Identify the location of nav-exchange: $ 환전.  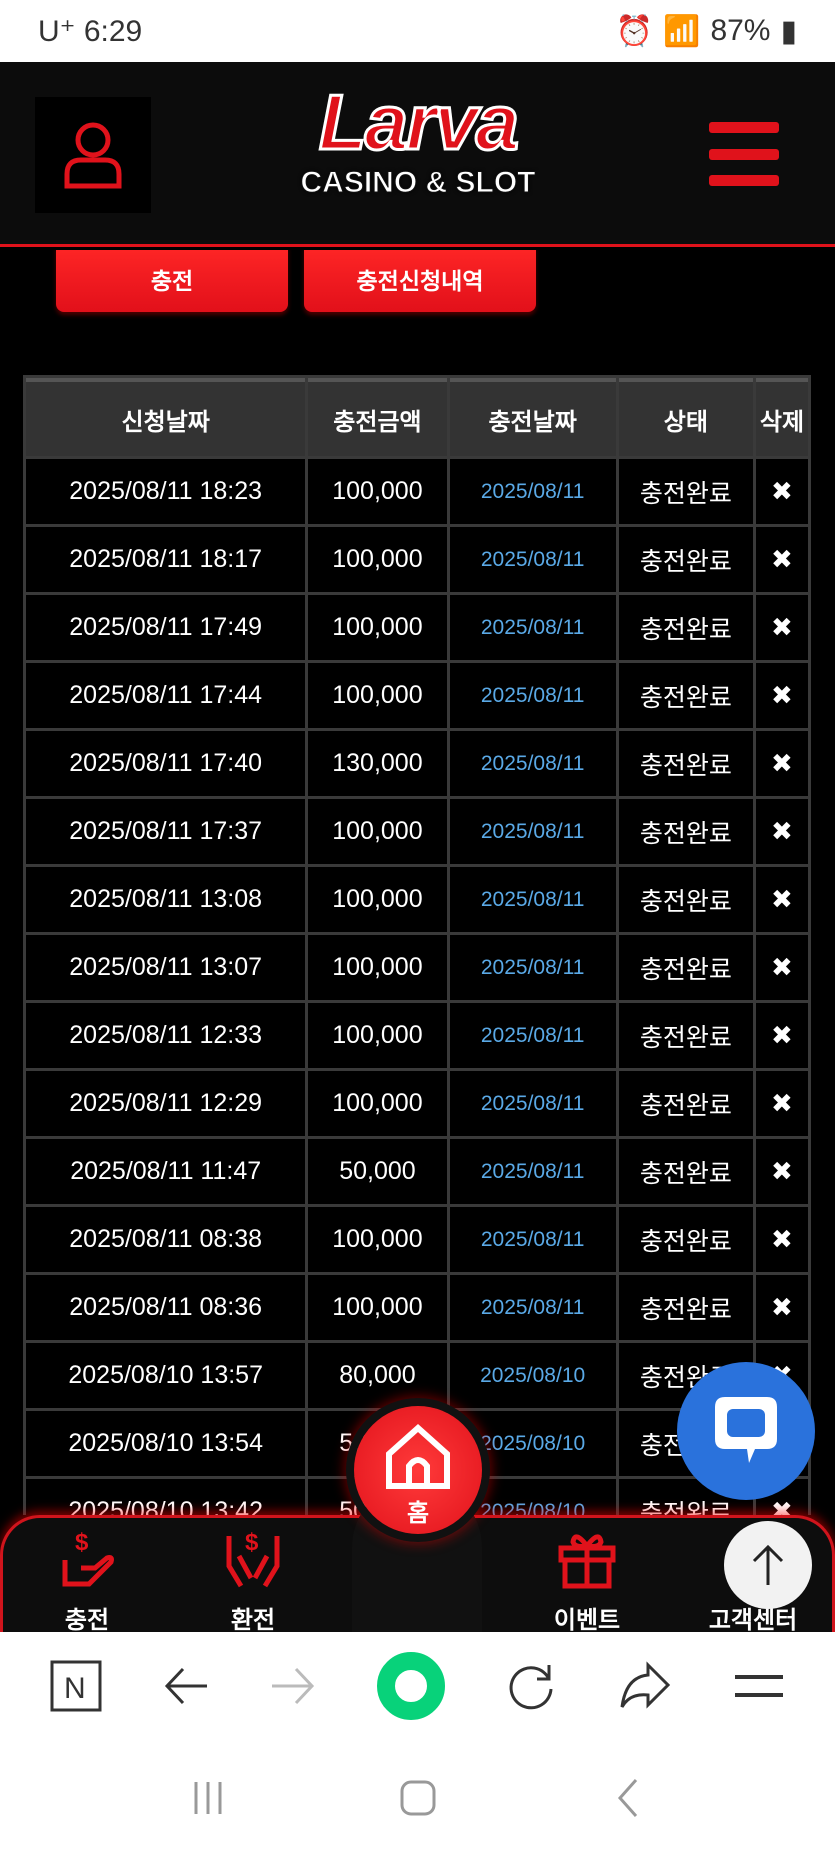
(253, 1580).